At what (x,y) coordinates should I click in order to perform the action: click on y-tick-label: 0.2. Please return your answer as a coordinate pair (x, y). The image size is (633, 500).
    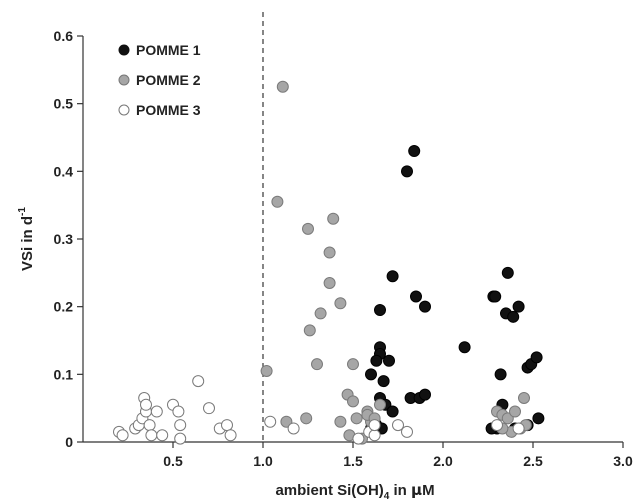
    Looking at the image, I should click on (64, 307).